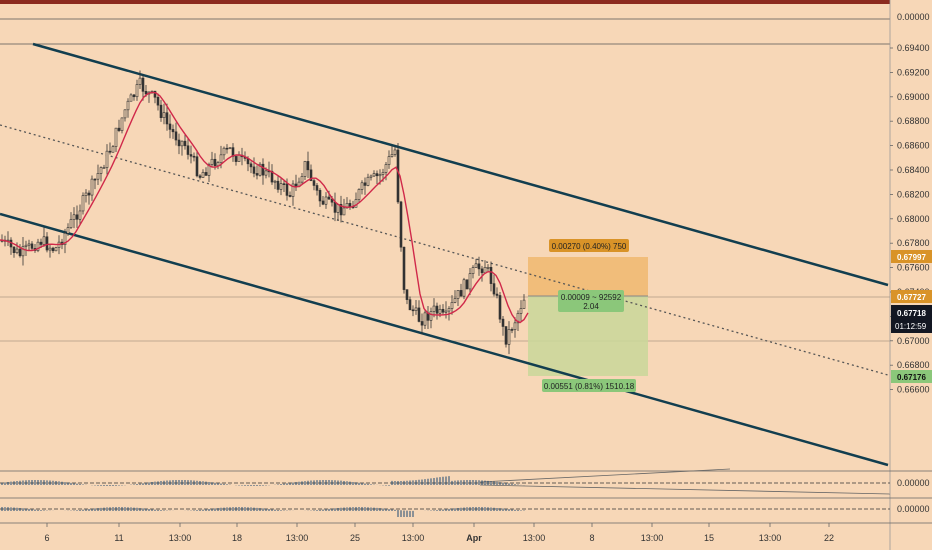 The image size is (932, 550). I want to click on target-label-text: 0.00270 (0.40%) 750, so click(589, 246).